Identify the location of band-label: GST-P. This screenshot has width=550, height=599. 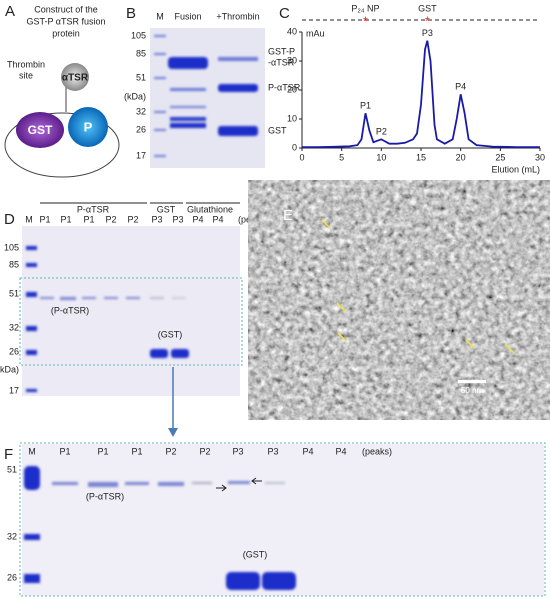
(281, 51).